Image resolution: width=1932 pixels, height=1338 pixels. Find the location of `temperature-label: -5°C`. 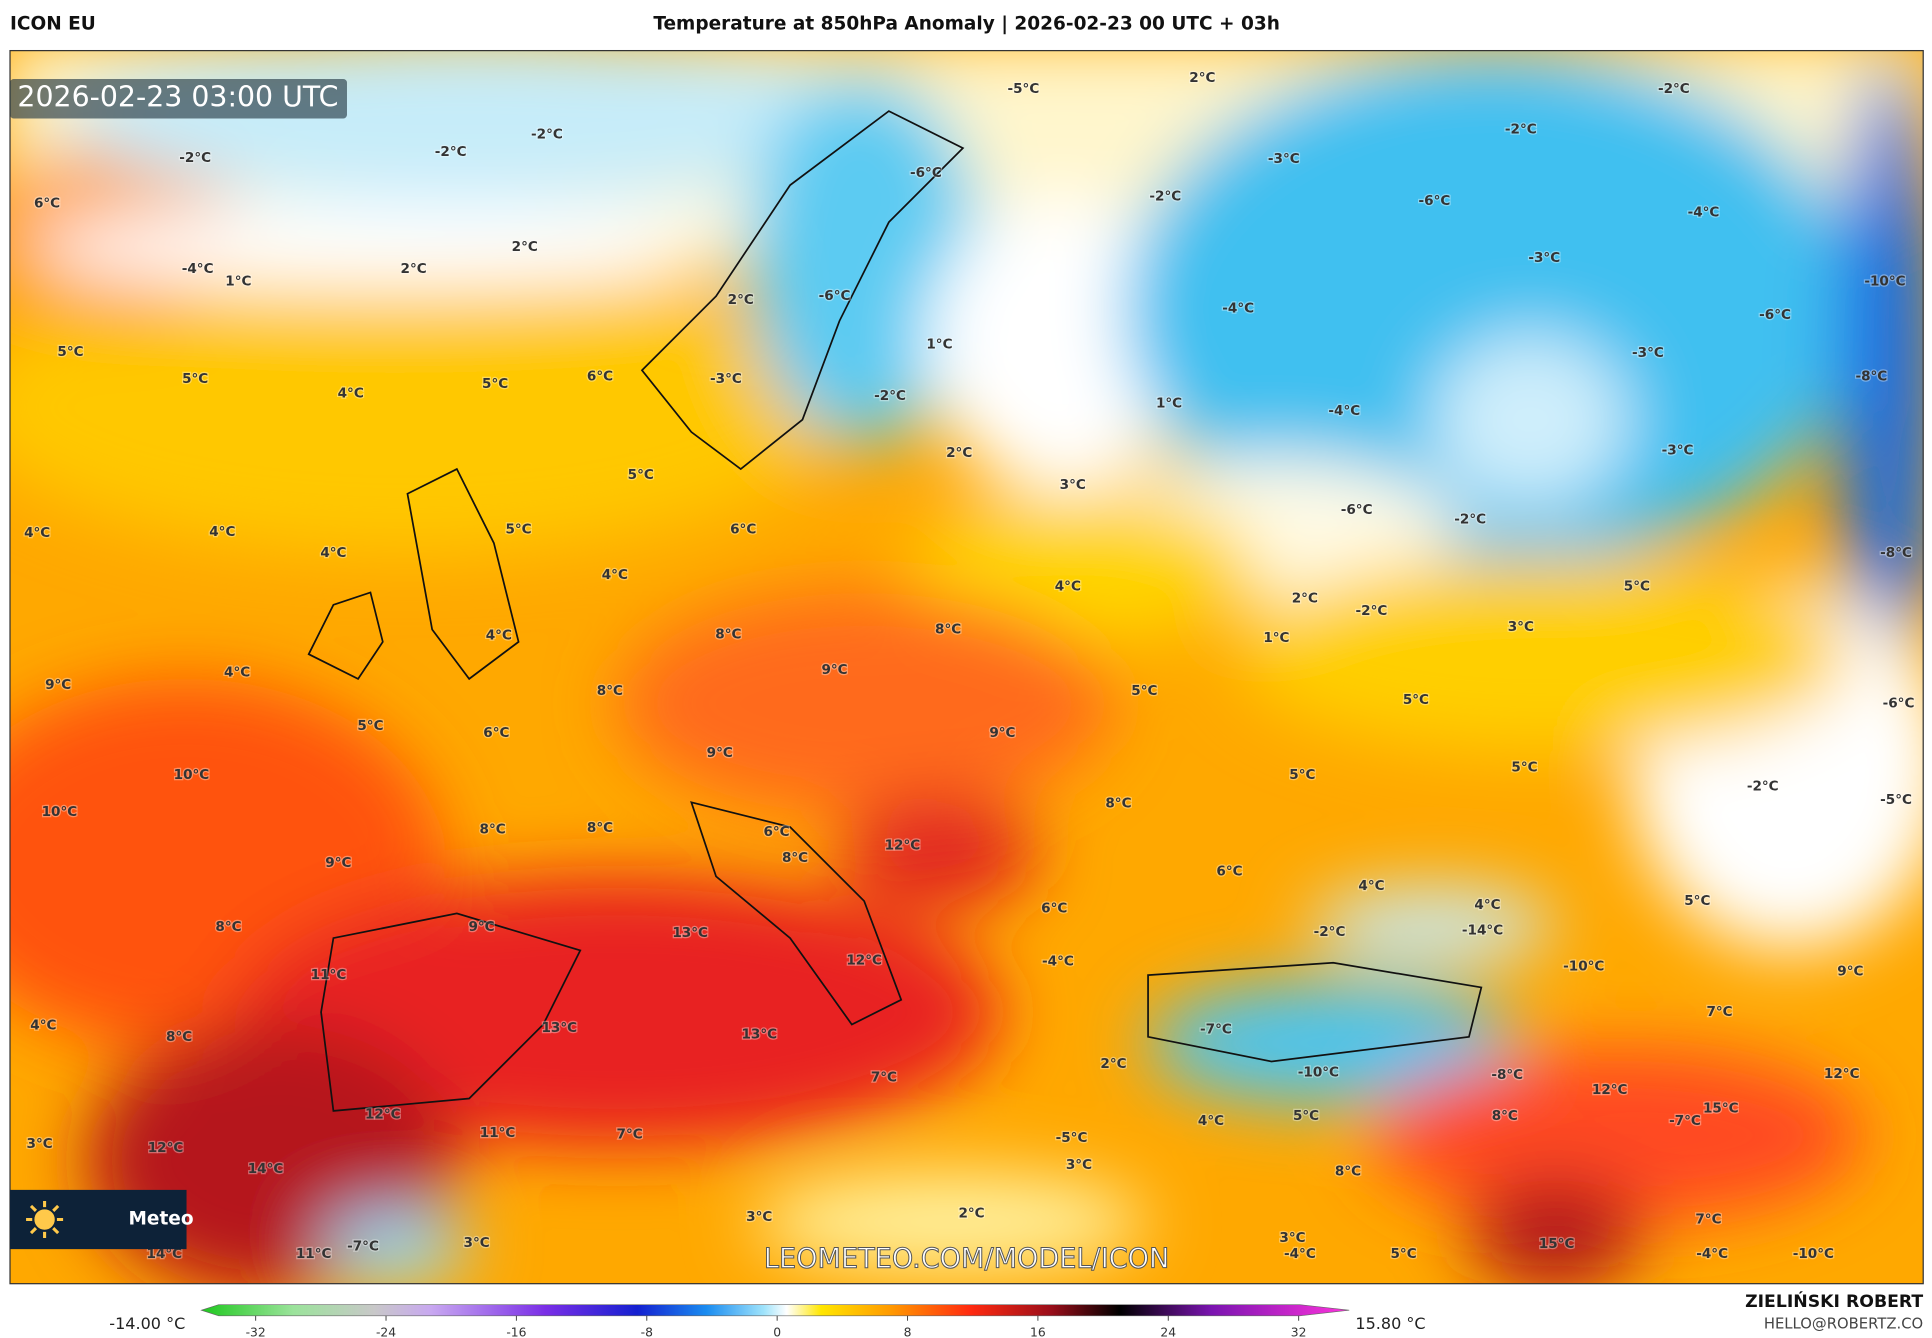

temperature-label: -5°C is located at coordinates (1072, 1138).